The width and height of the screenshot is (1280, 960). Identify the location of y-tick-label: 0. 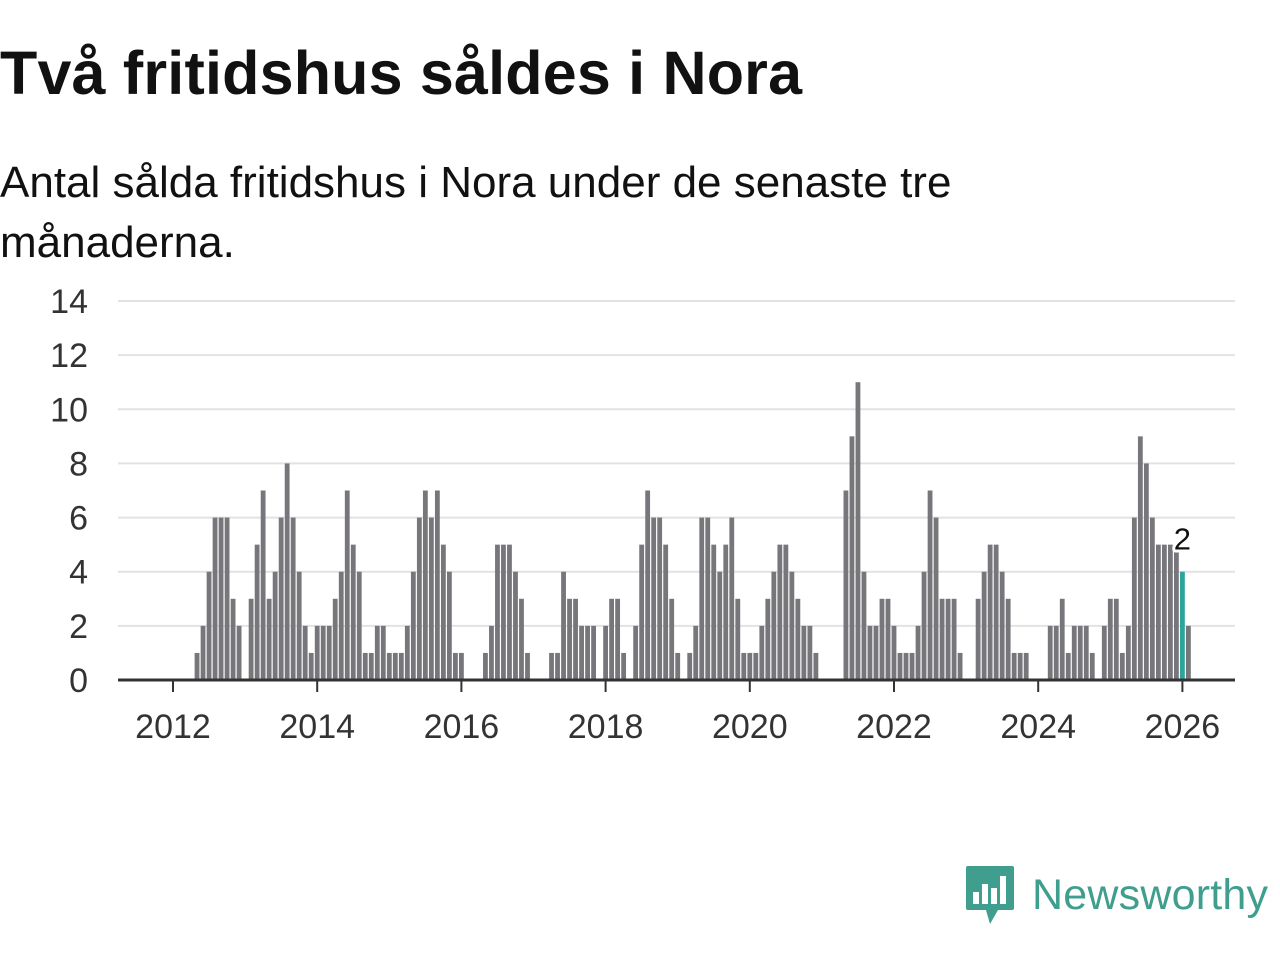
(78, 681).